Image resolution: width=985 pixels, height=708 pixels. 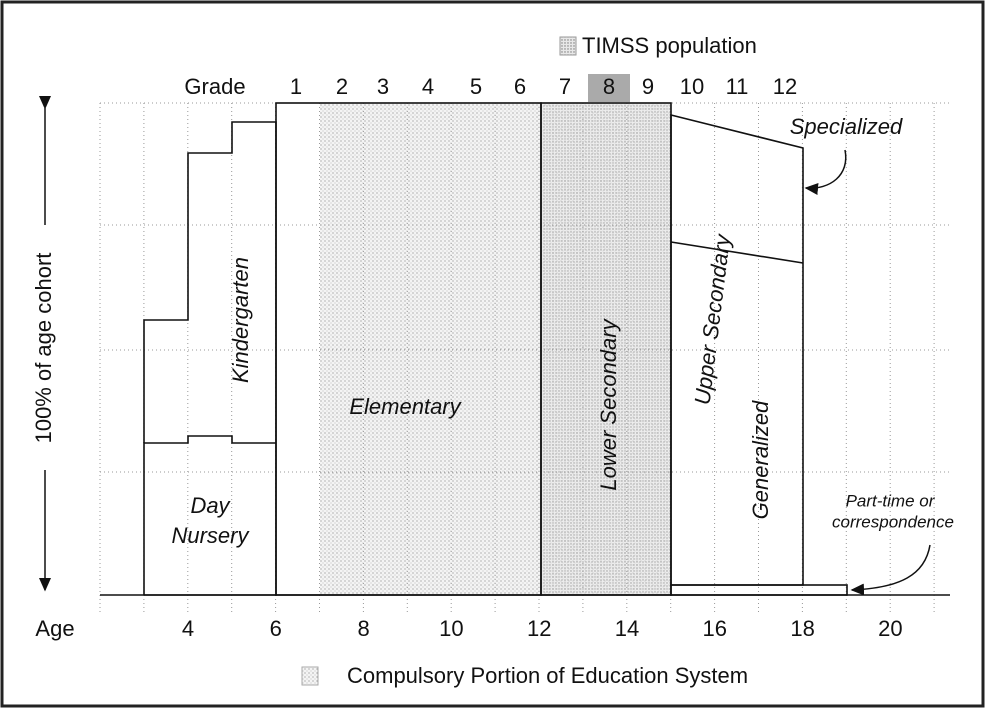 What do you see at coordinates (43, 348) in the screenshot?
I see `y-axis-label: 100% of age cohort` at bounding box center [43, 348].